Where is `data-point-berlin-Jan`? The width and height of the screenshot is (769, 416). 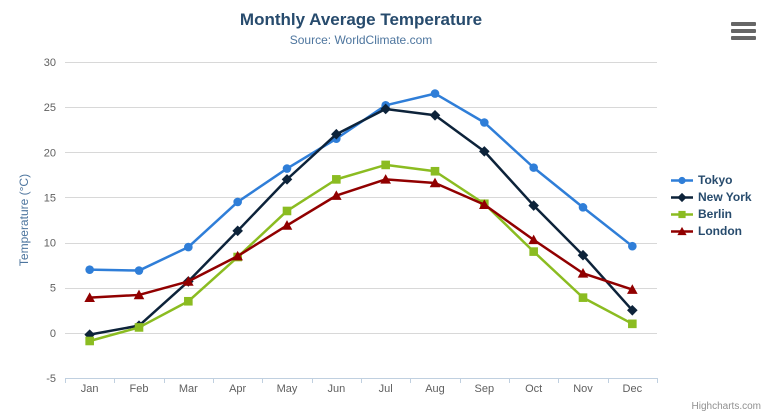
data-point-berlin-Jan is located at coordinates (89, 341).